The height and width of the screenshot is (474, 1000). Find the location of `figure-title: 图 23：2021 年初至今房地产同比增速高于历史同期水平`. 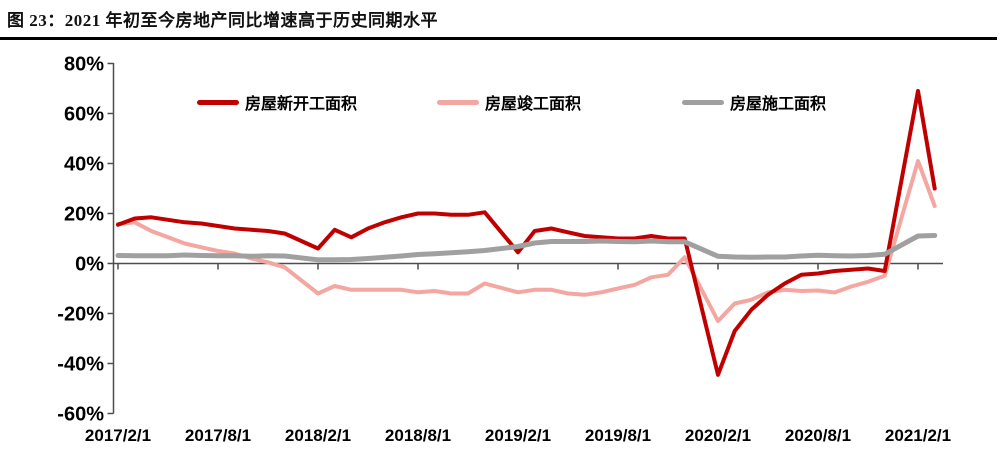

figure-title: 图 23：2021 年初至今房地产同比增速高于历史同期水平 is located at coordinates (222, 20).